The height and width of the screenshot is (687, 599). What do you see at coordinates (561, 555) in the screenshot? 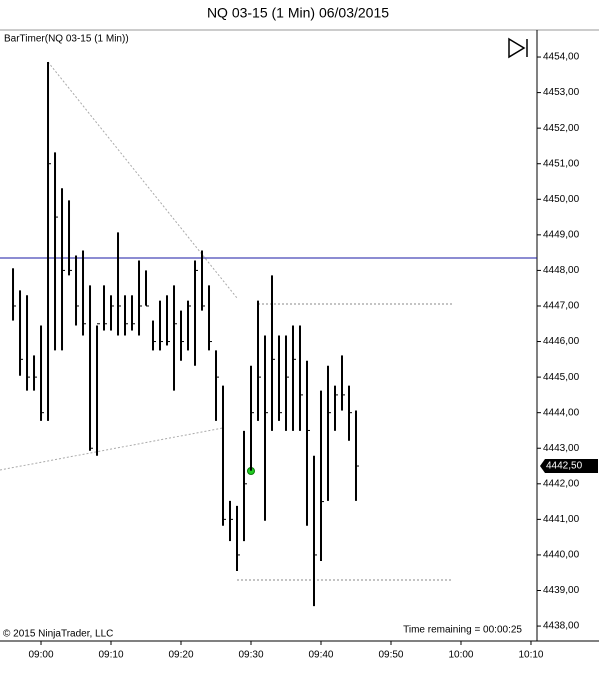
I see `y-tick-label: 4440,00` at bounding box center [561, 555].